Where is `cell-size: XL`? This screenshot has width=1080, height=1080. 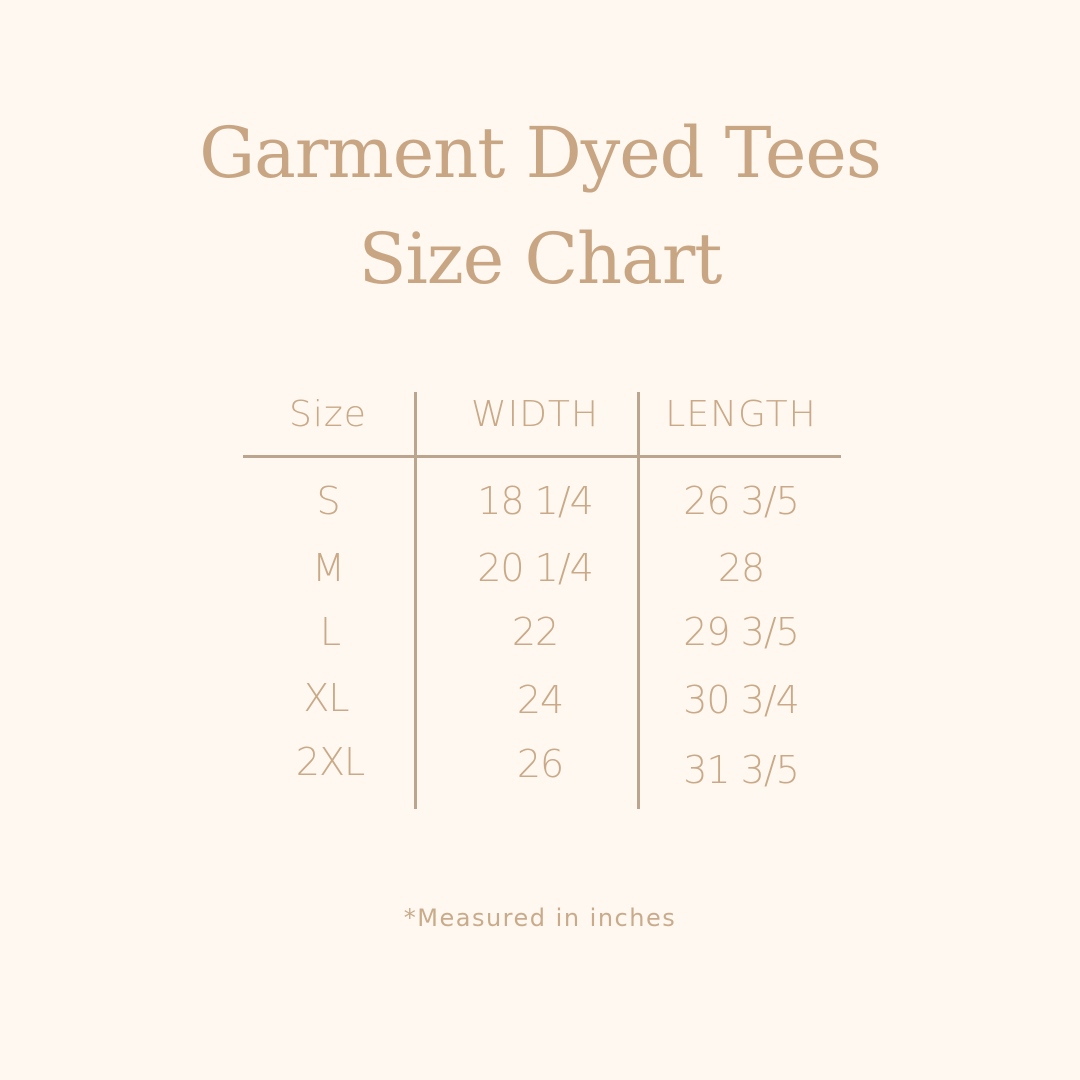
cell-size: XL is located at coordinates (326, 698).